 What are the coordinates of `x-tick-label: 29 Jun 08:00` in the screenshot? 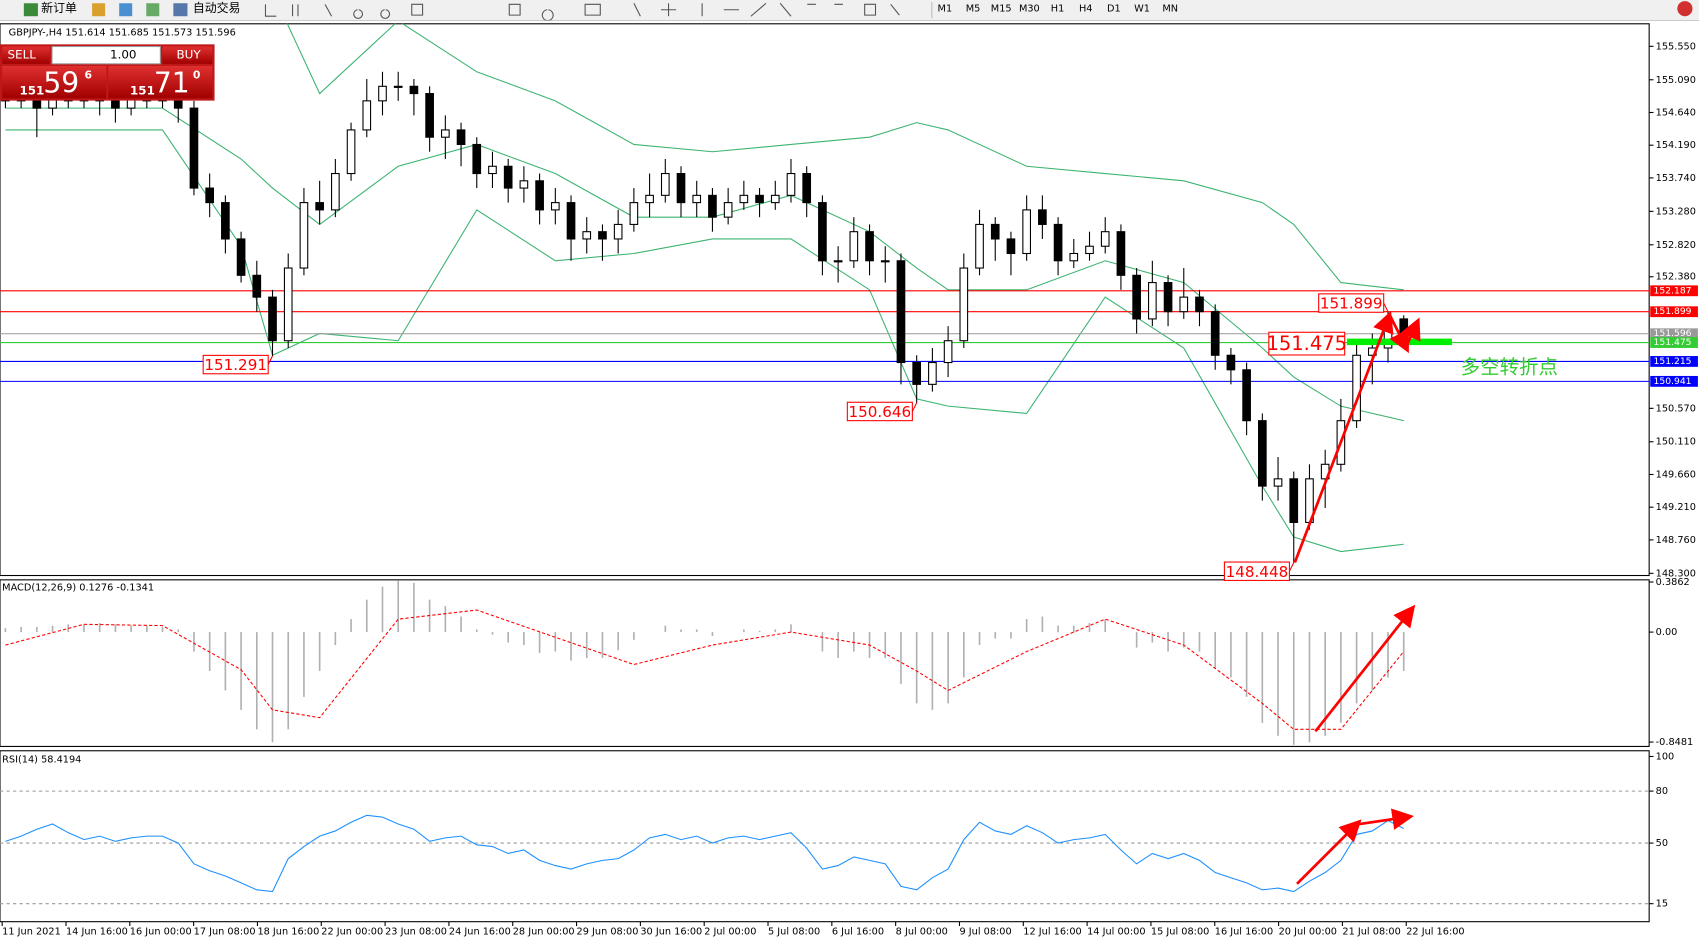 It's located at (608, 931).